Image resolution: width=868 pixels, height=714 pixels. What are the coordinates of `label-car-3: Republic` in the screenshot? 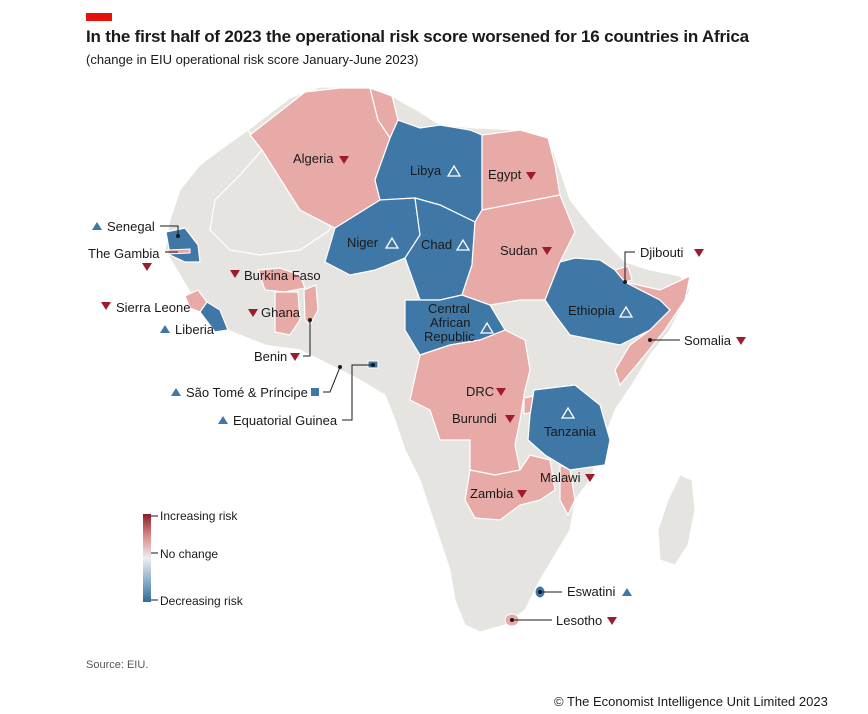 It's located at (449, 336).